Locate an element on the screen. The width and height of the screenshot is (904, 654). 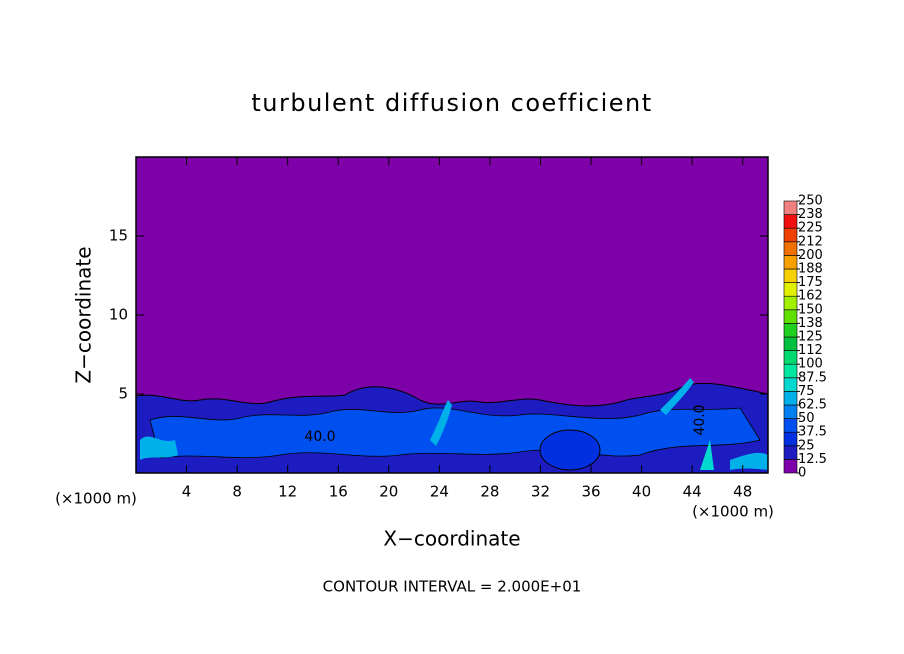
colorbar-label: 12.5 is located at coordinates (812, 459).